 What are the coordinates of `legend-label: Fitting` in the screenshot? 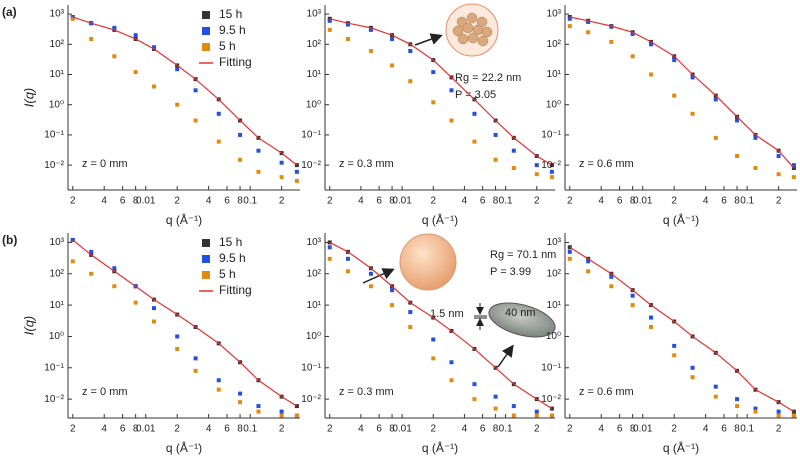 It's located at (235, 62).